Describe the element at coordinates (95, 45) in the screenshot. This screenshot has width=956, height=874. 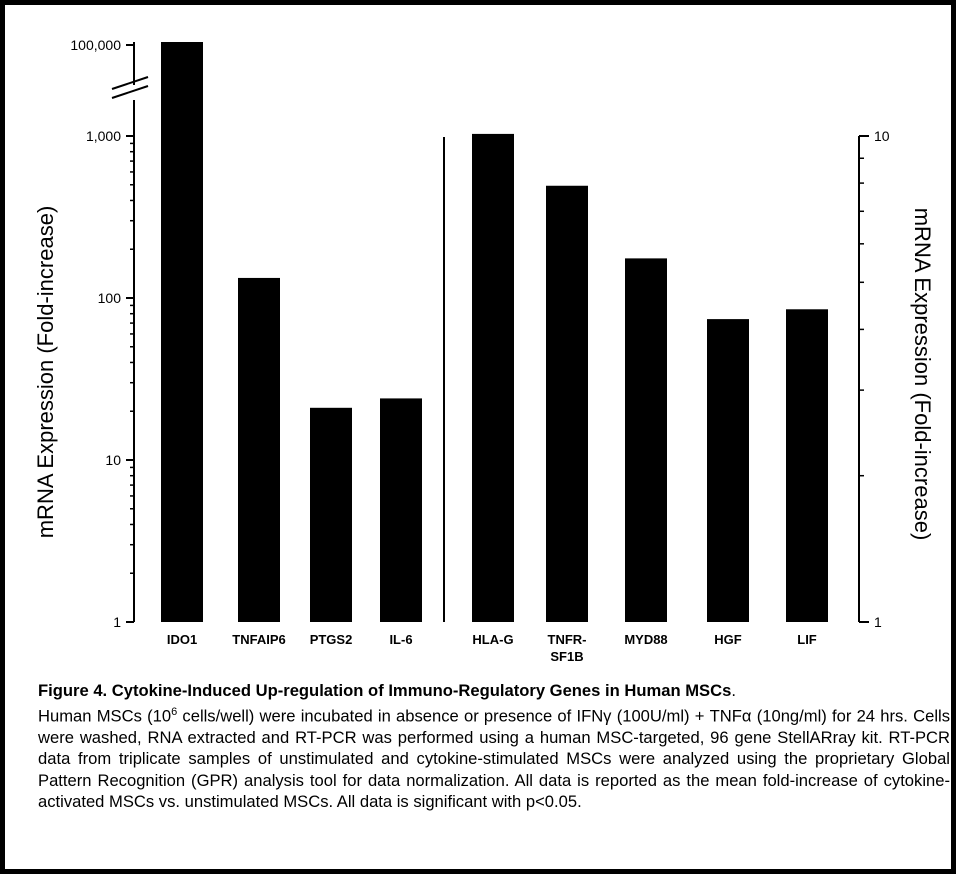
I see `left-tick-label: 100,000` at that location.